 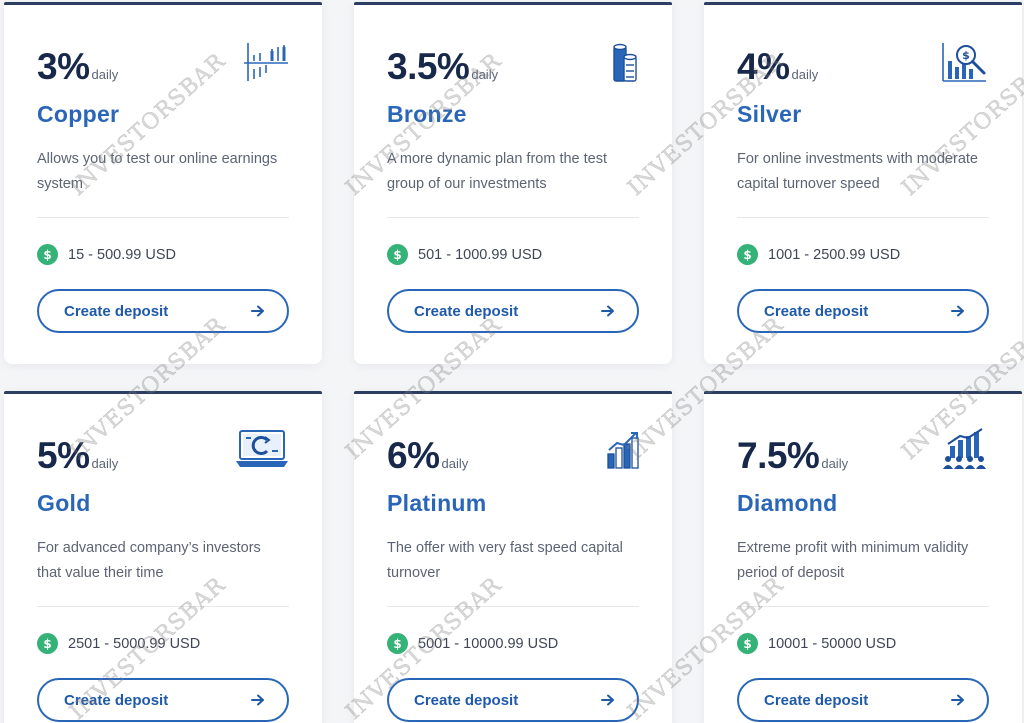 I want to click on plan-rate: 7.5% daily, so click(x=792, y=456).